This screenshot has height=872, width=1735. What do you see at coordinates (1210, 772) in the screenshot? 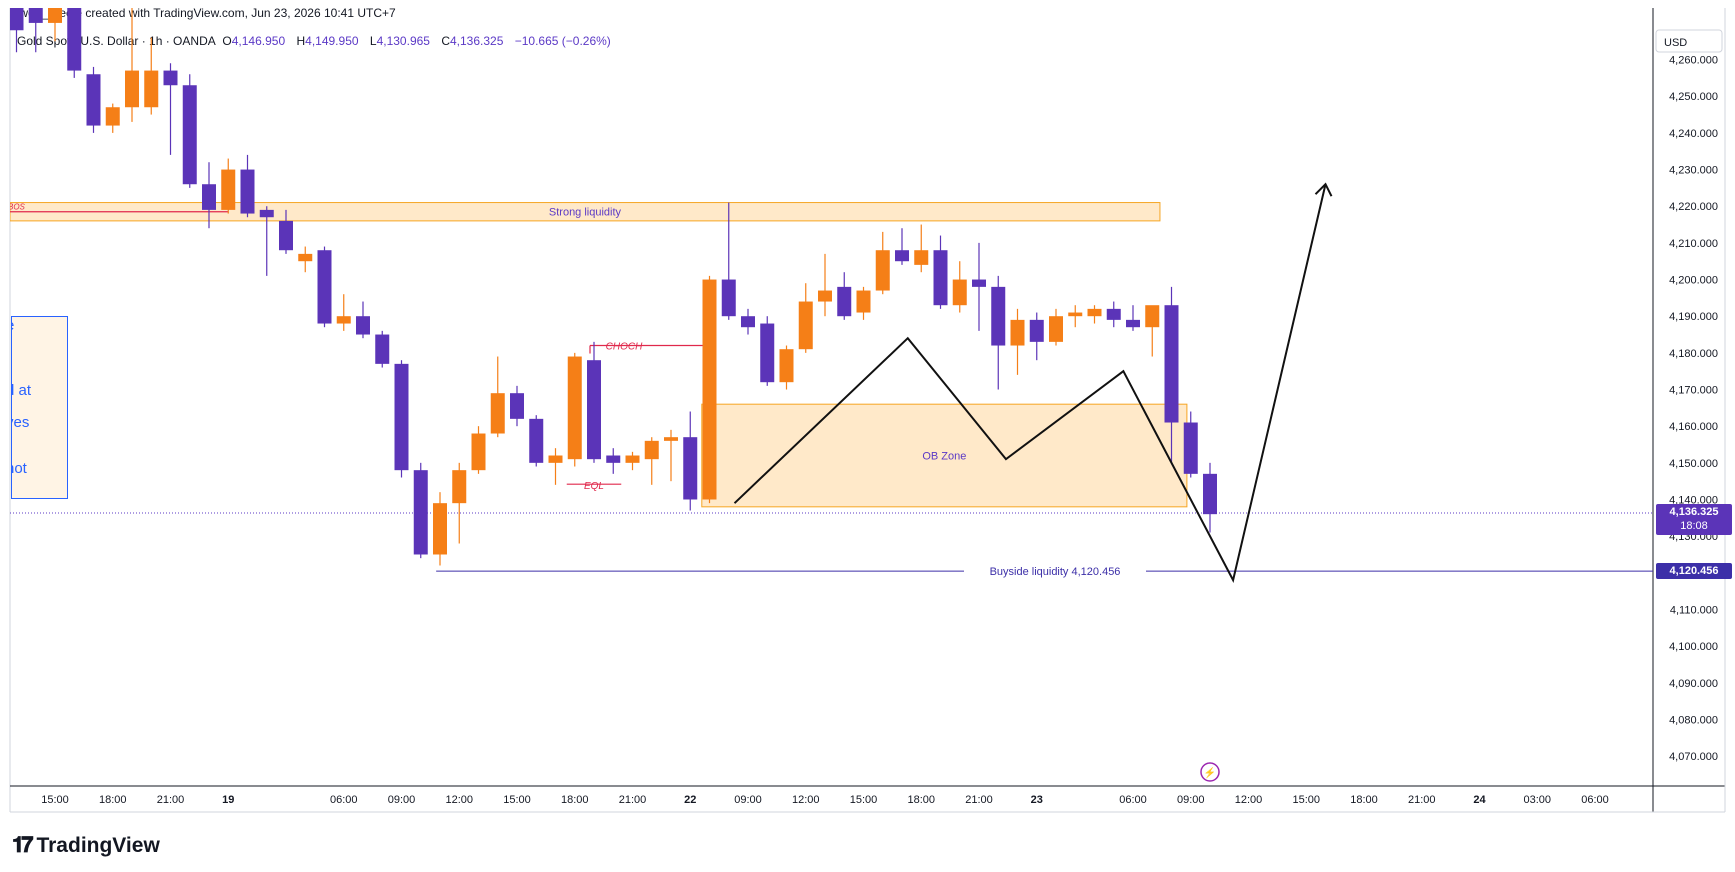
I see `lightning-glyph: ⚡` at bounding box center [1210, 772].